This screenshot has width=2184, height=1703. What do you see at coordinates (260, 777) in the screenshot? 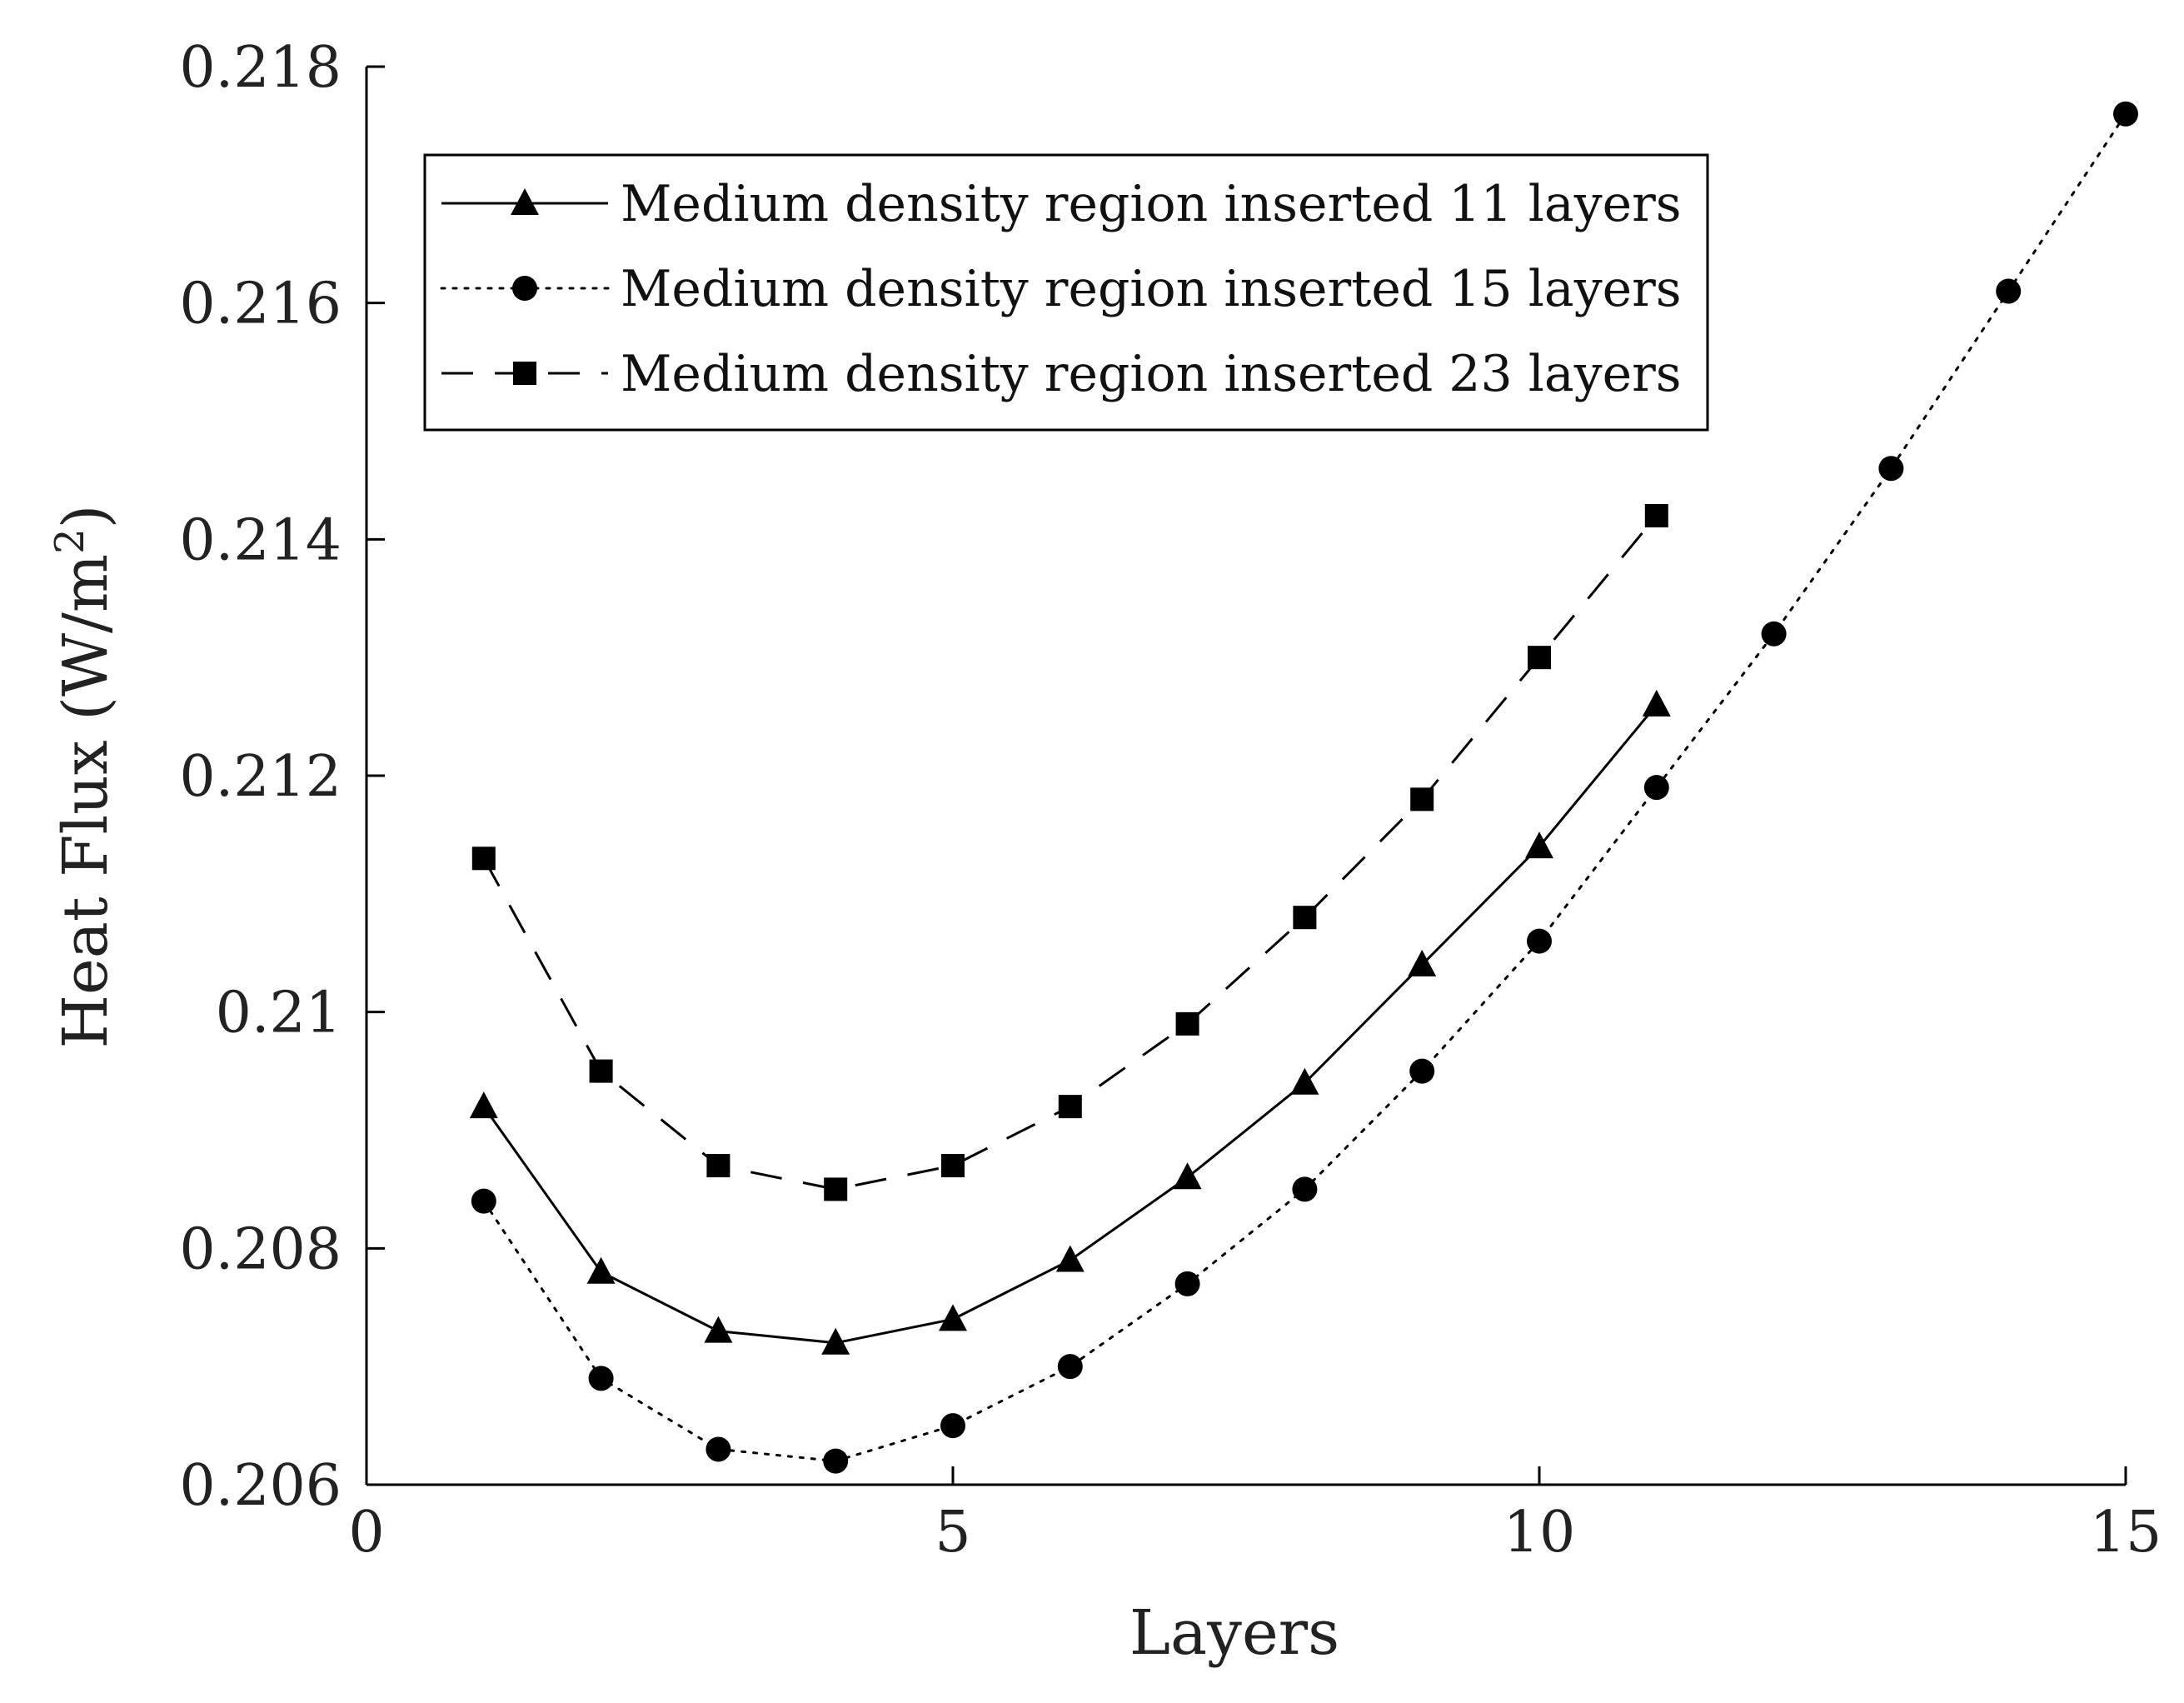
I see `y-tick-label: 0.212` at bounding box center [260, 777].